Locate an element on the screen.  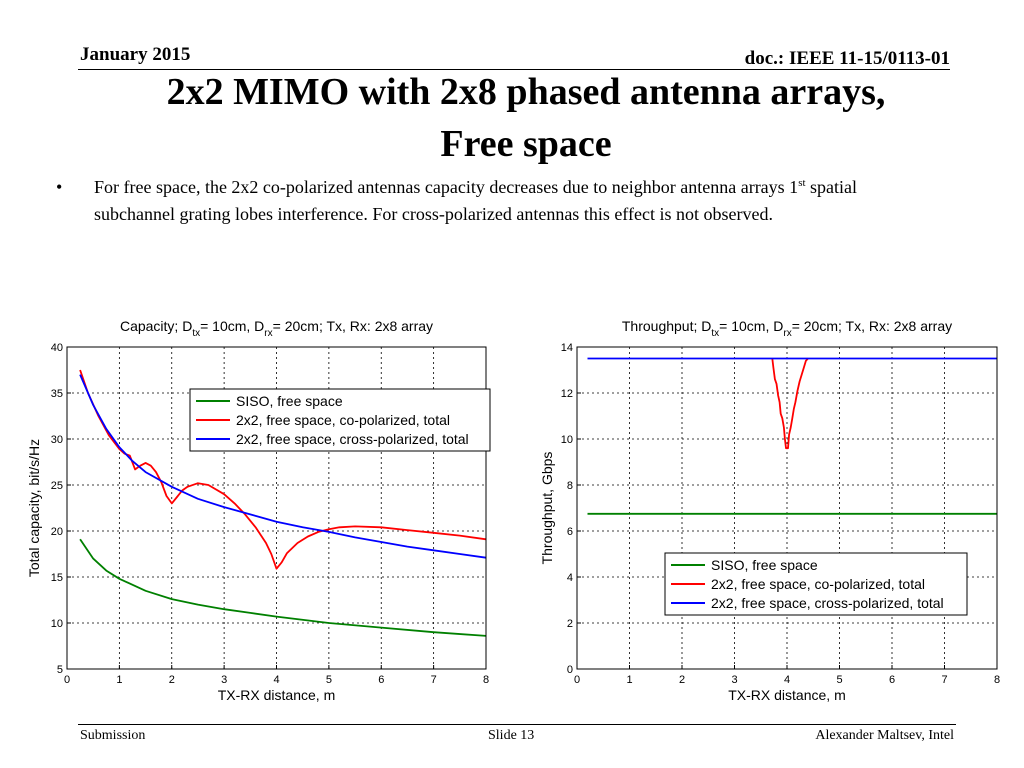
chart1-ytick-label: 40 is located at coordinates (57, 348).